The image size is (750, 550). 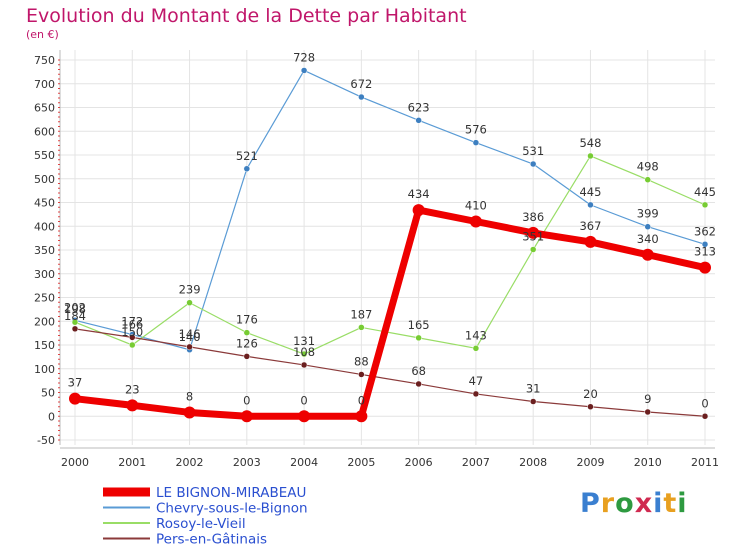 I want to click on data-label: 531, so click(x=533, y=151).